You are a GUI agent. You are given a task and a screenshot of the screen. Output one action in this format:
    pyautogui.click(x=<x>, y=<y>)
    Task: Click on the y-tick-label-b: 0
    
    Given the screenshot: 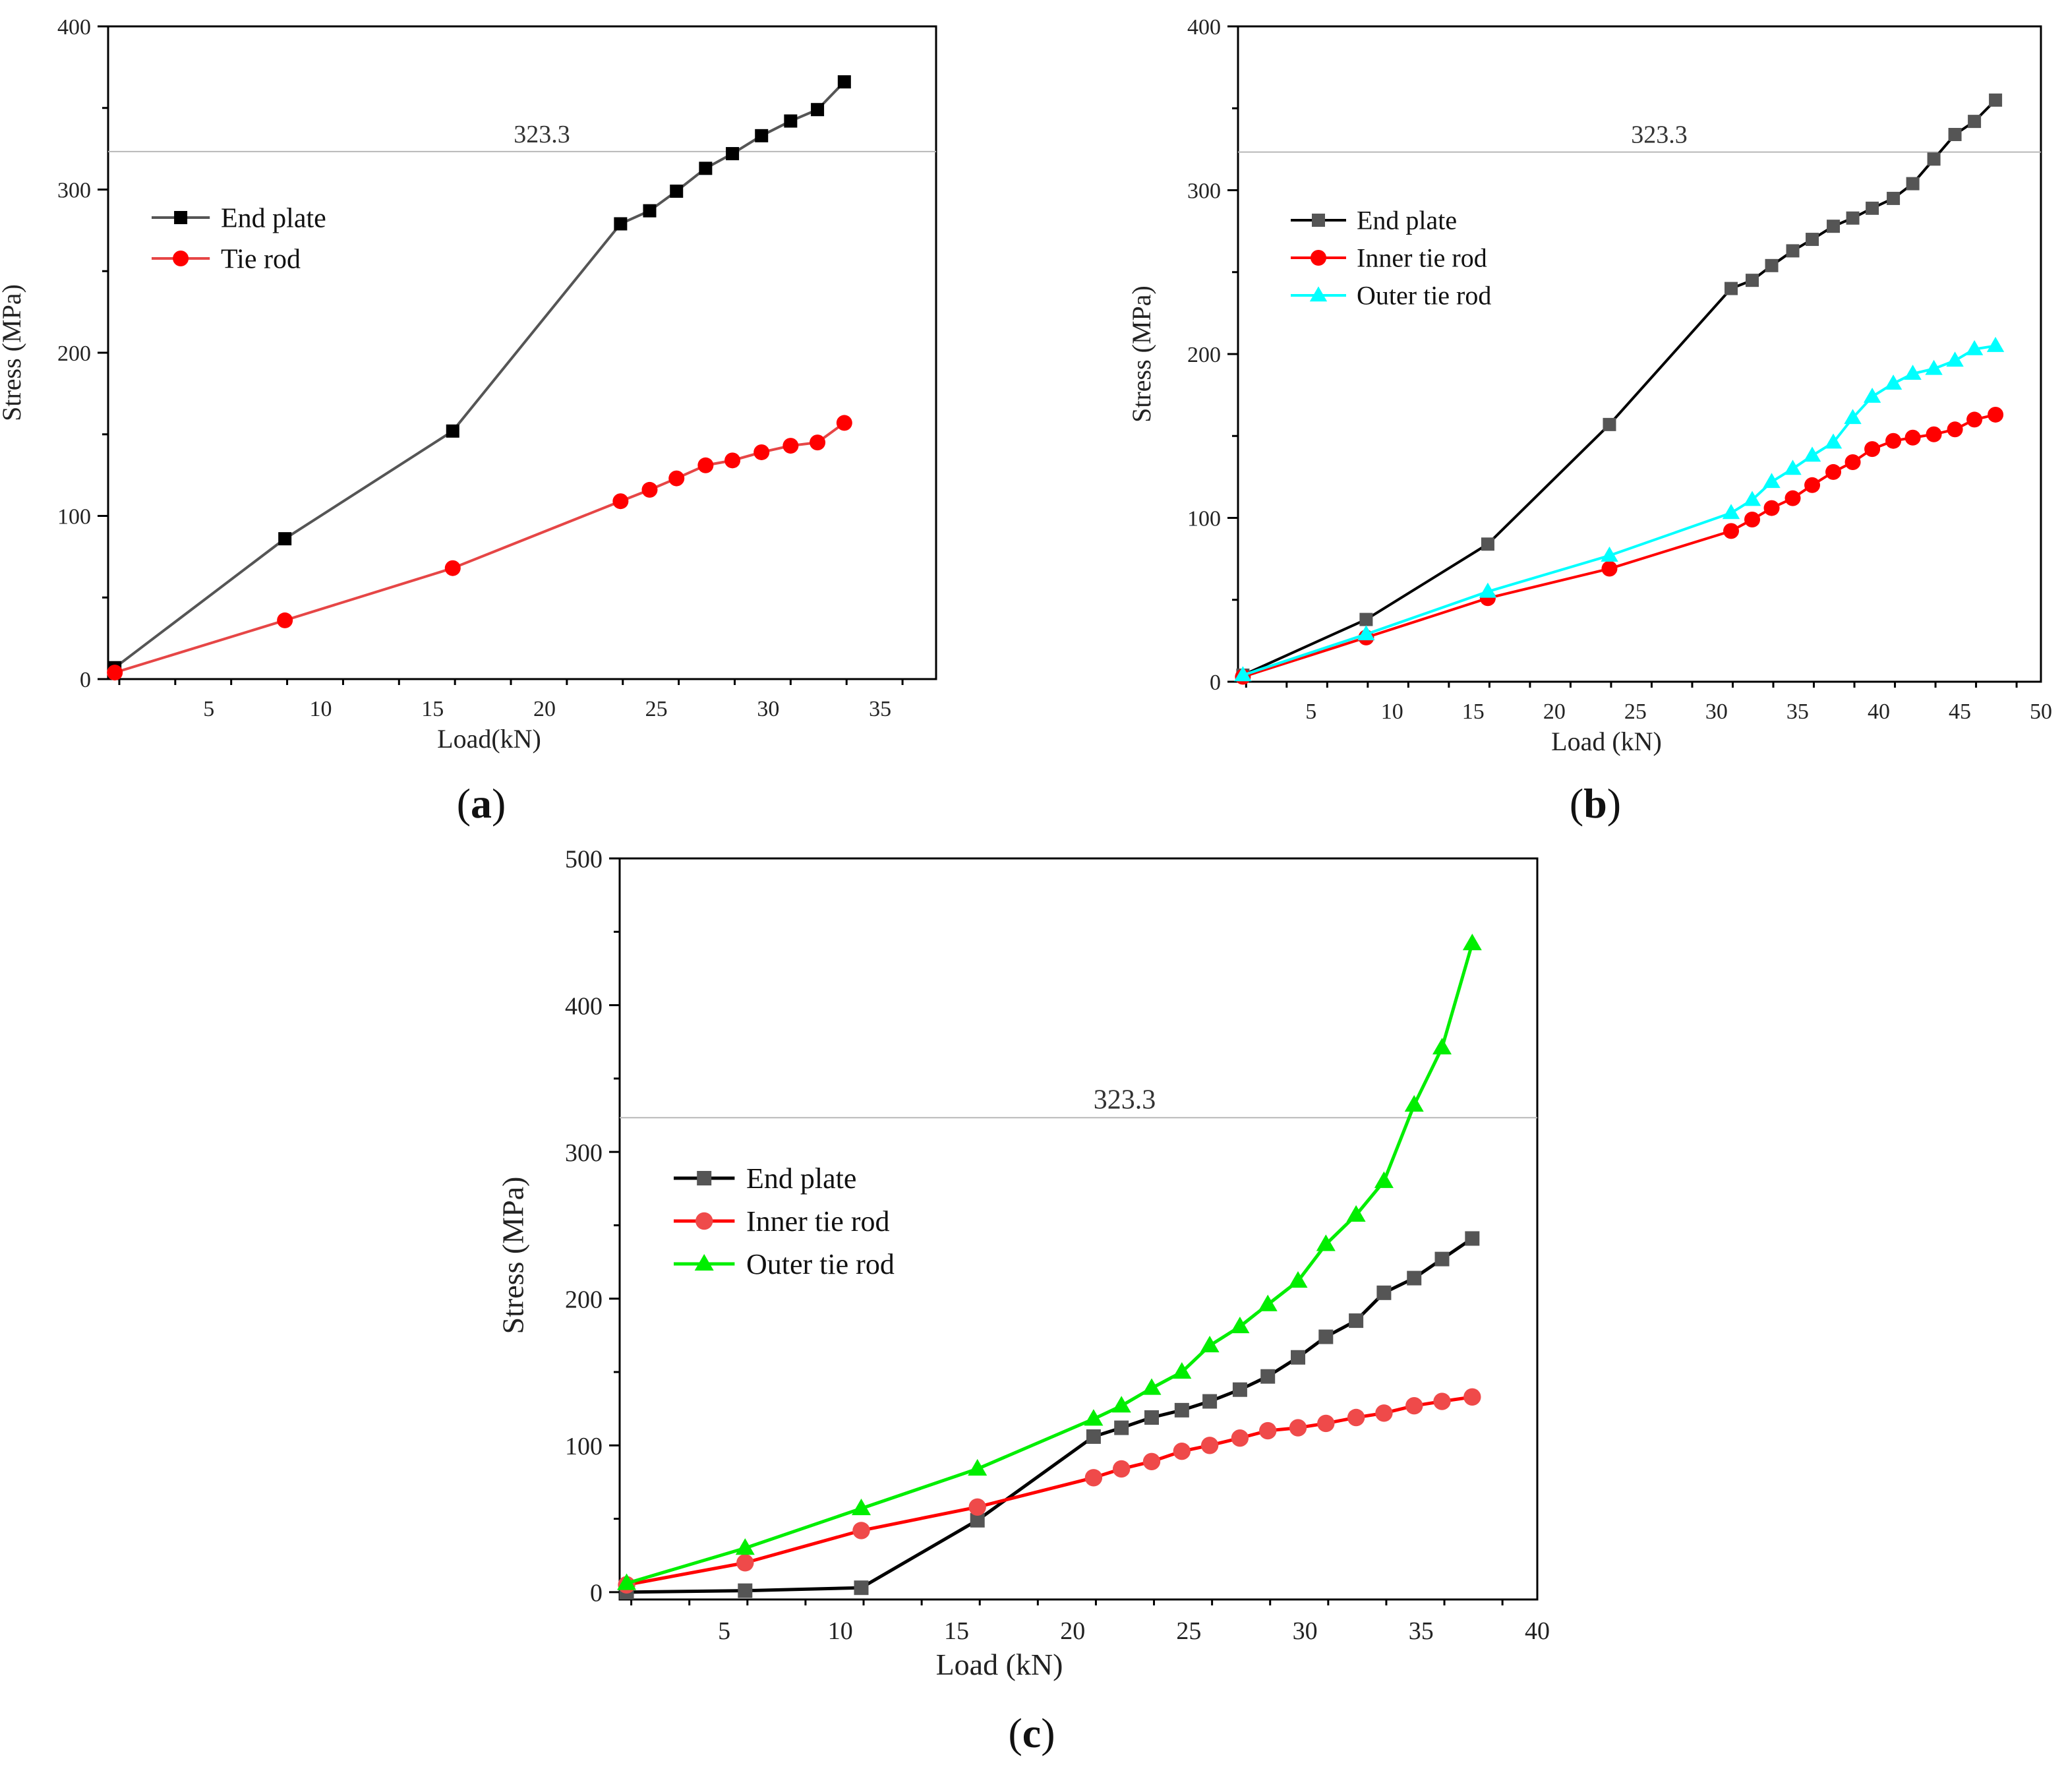 What is the action you would take?
    pyautogui.click(x=1215, y=683)
    